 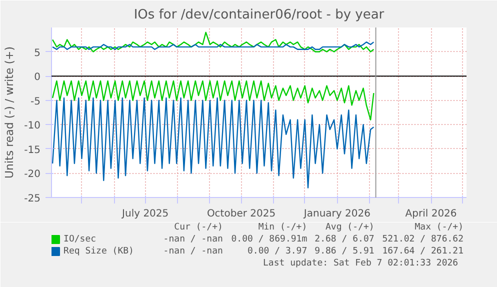 I want to click on text: 521.02 / 876.62, so click(x=423, y=239).